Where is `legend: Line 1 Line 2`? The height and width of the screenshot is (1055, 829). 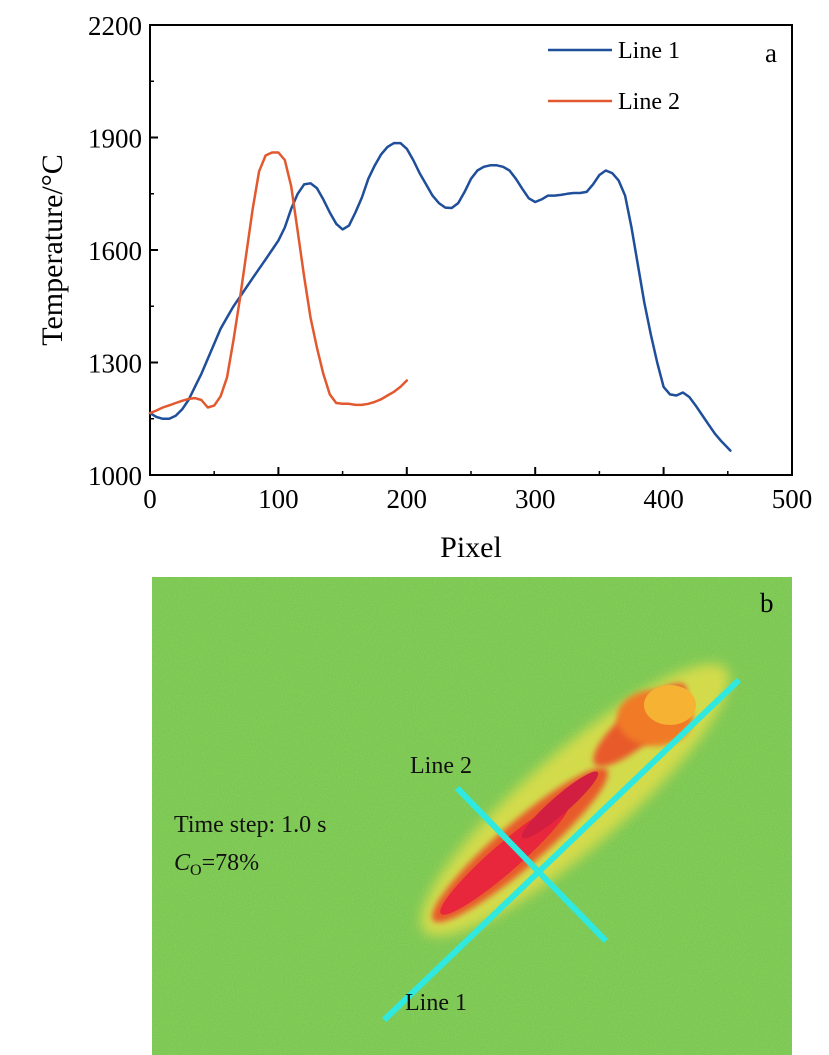
legend: Line 1 Line 2 is located at coordinates (614, 76).